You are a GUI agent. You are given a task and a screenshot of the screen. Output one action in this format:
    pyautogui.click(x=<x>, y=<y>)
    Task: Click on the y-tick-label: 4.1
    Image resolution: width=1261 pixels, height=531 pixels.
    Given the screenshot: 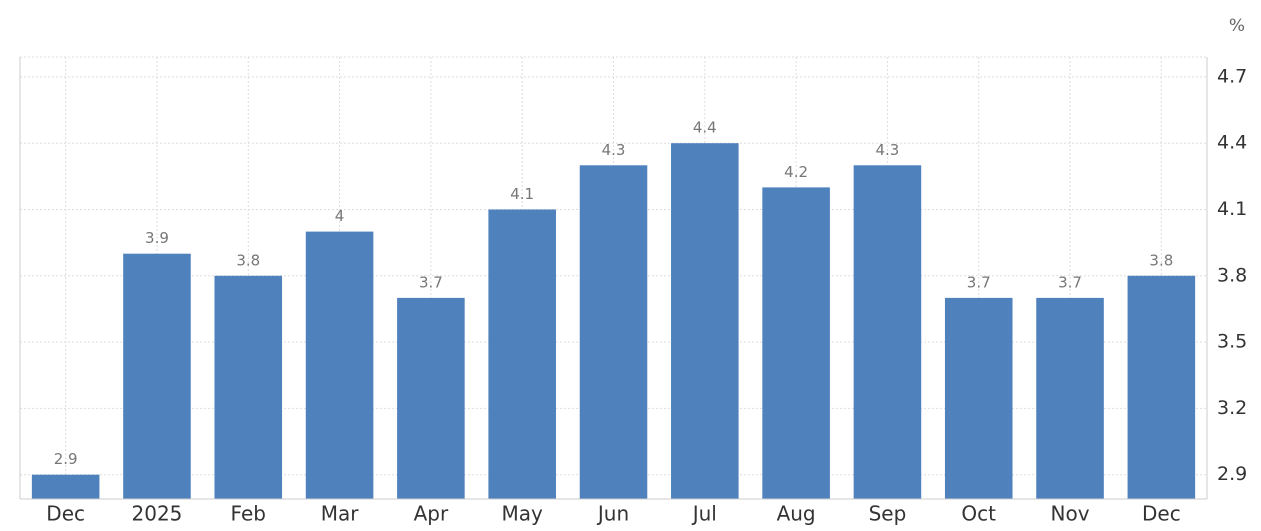 What is the action you would take?
    pyautogui.click(x=1232, y=209)
    